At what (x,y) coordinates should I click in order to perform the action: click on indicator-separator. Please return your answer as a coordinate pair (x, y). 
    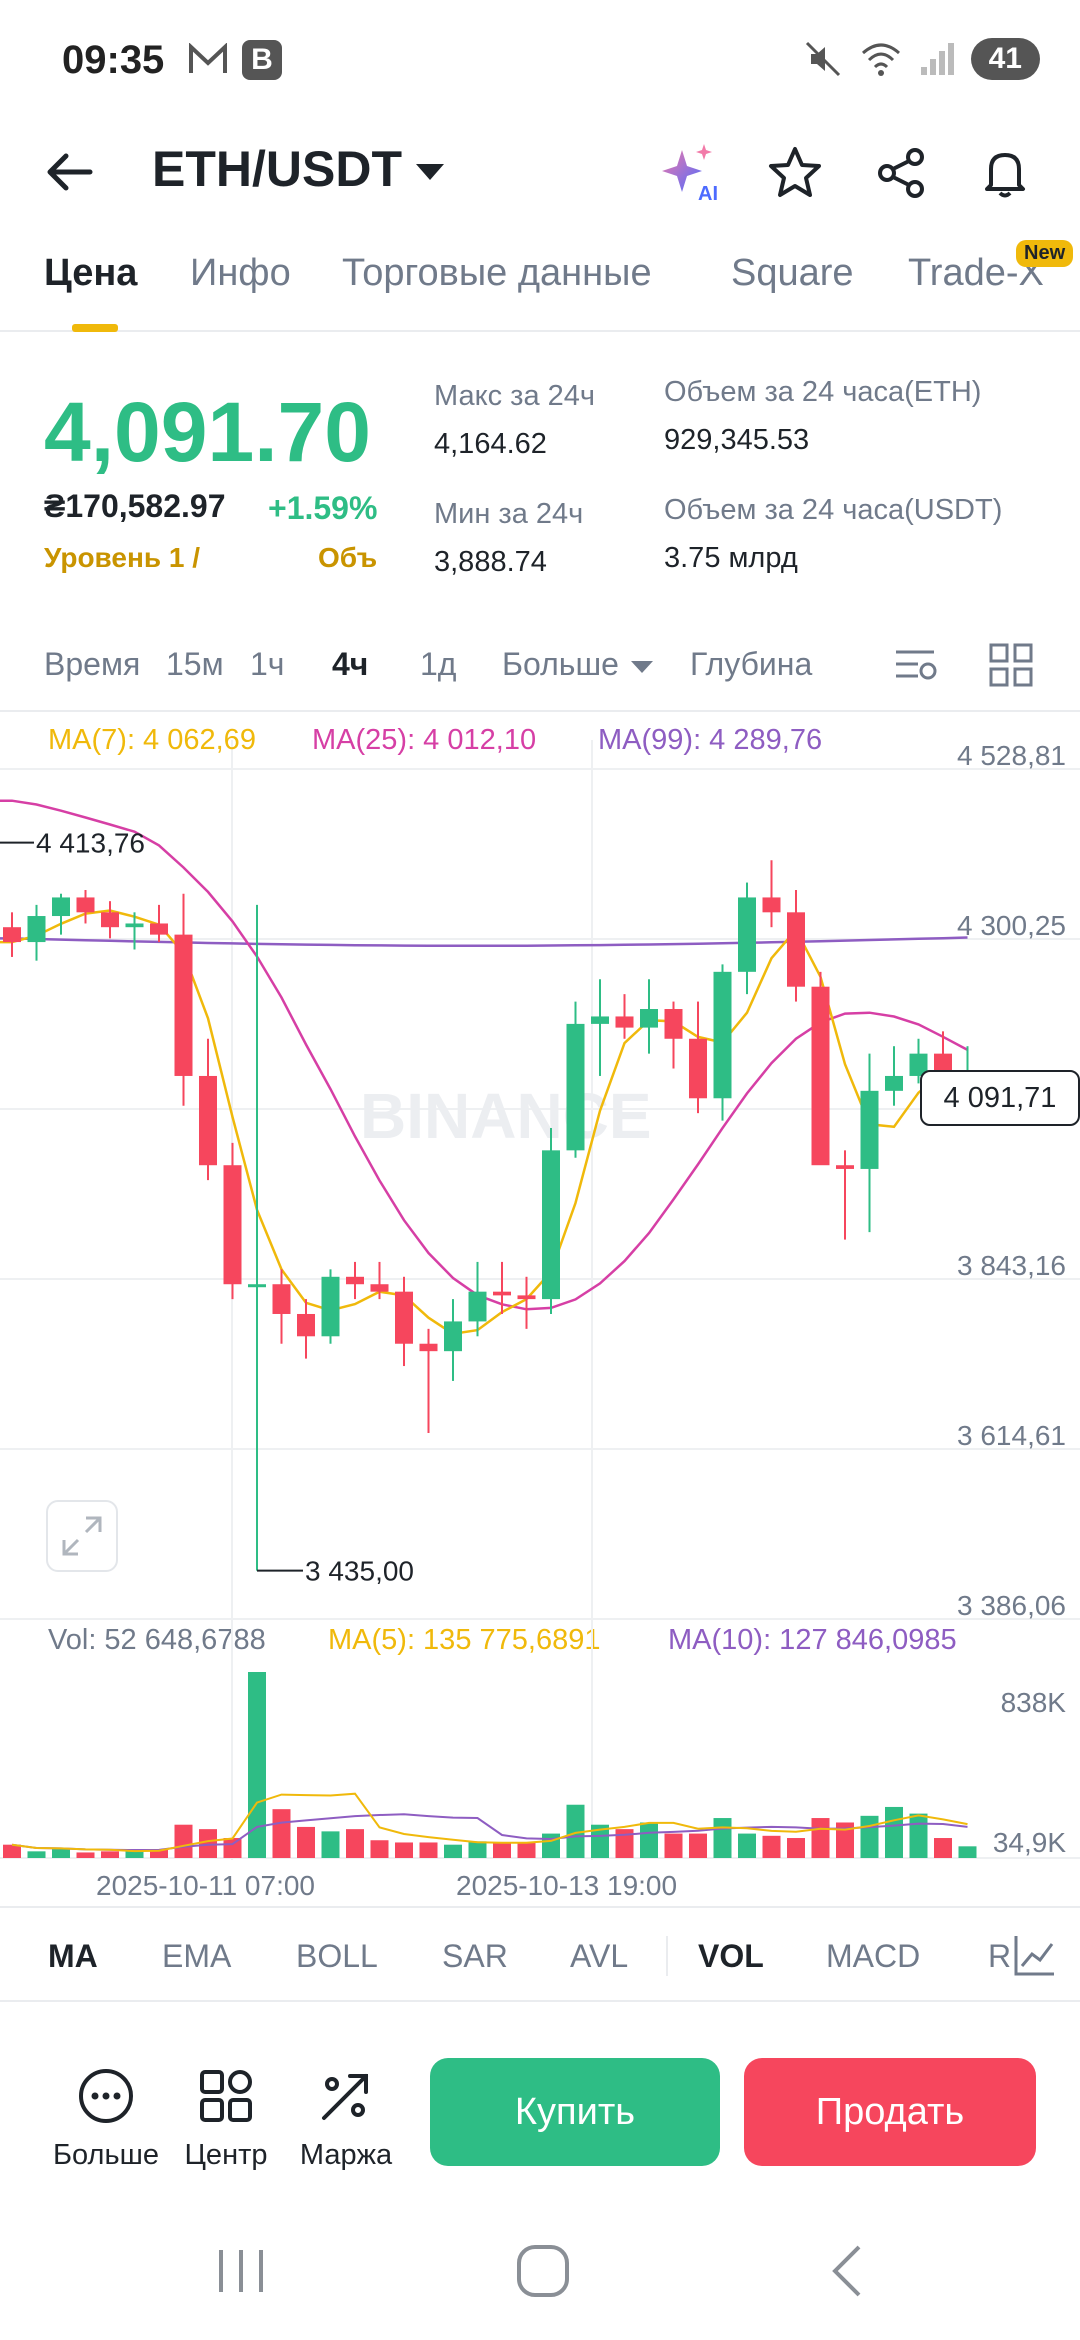
    Looking at the image, I should click on (667, 1956).